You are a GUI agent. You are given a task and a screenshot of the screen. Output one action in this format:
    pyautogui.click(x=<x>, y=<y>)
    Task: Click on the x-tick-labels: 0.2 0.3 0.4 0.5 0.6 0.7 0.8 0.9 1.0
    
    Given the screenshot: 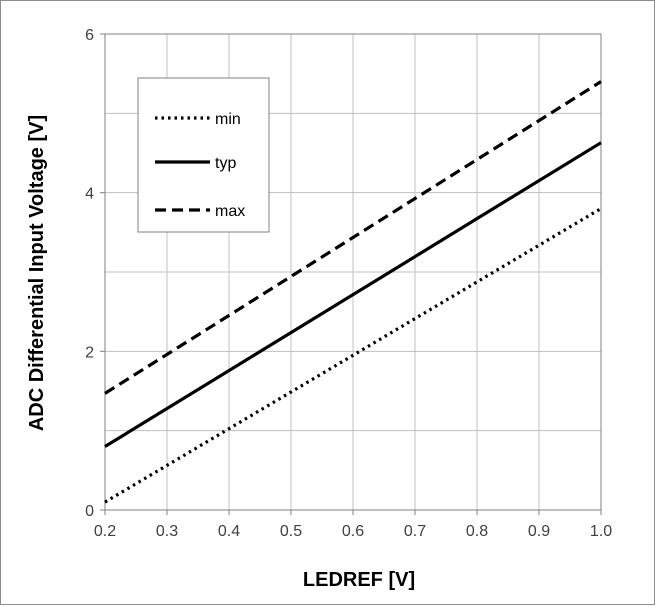 What is the action you would take?
    pyautogui.click(x=353, y=531)
    